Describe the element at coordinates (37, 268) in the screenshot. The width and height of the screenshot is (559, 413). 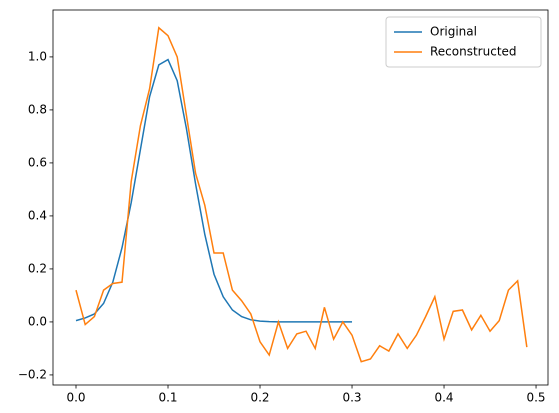
I see `y-tick-label: 0.2` at that location.